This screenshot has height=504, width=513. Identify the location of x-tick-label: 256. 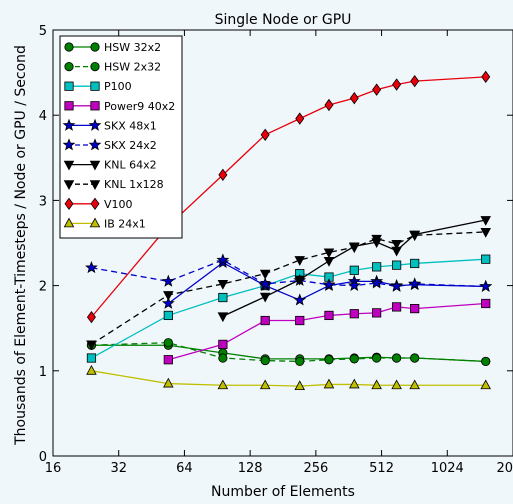
(315, 468).